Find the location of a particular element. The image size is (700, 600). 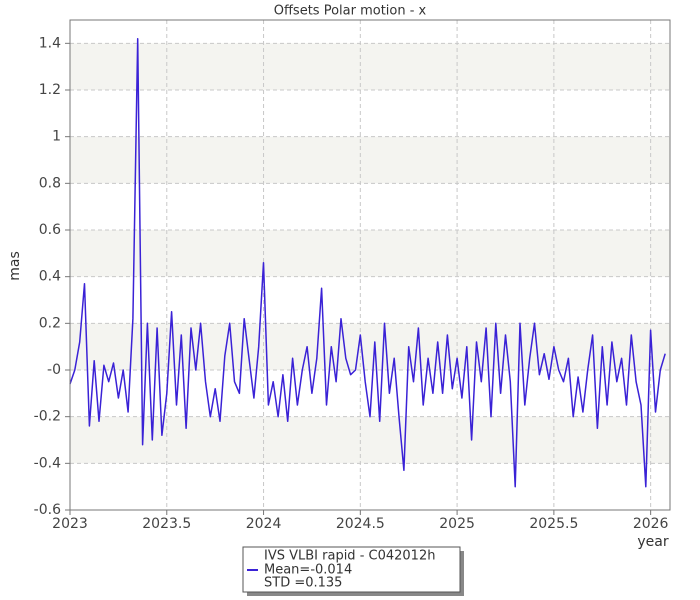

y-tick-label: 1.4 is located at coordinates (50, 43).